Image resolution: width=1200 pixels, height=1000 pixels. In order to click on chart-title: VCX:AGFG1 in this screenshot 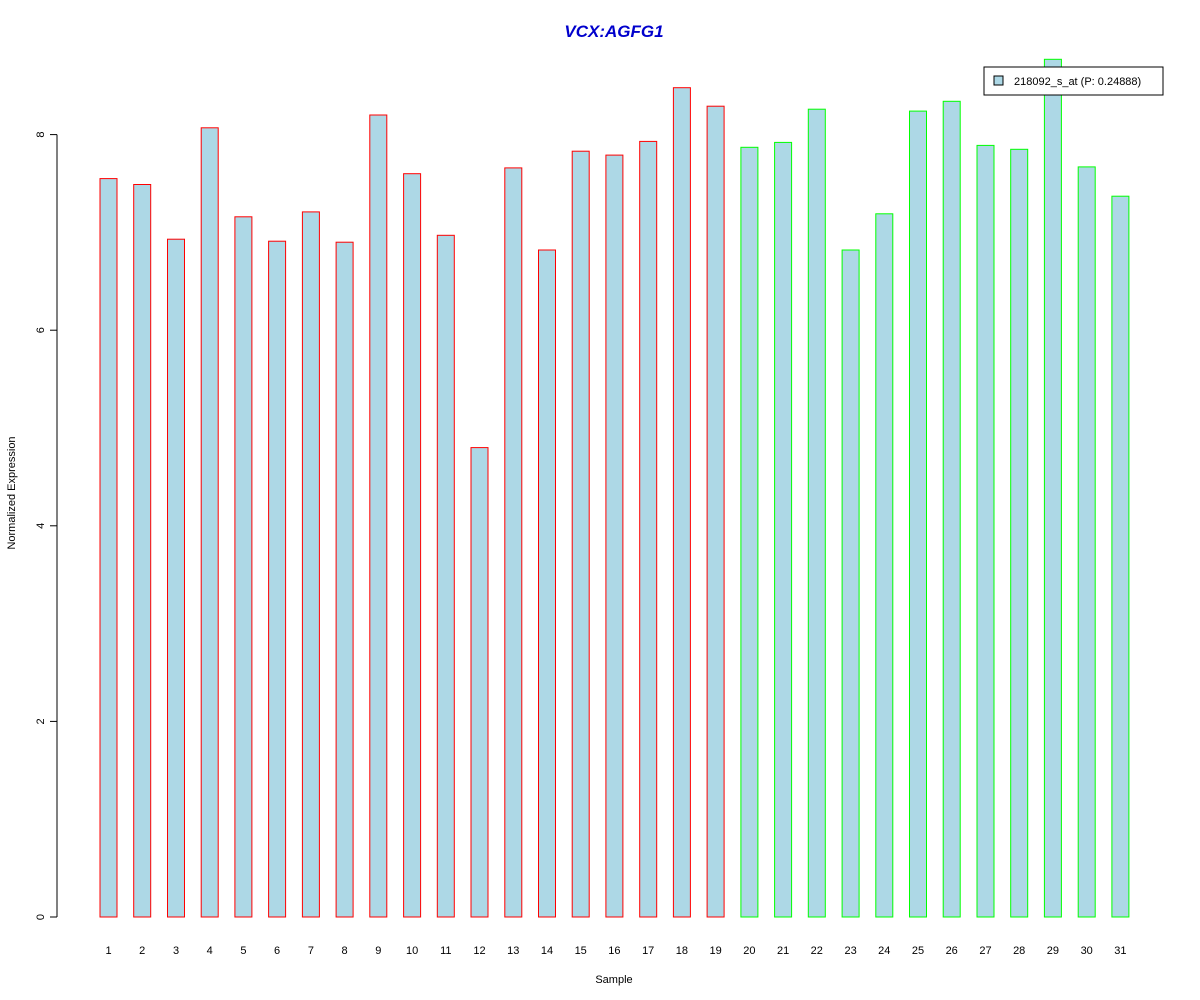, I will do `click(613, 31)`.